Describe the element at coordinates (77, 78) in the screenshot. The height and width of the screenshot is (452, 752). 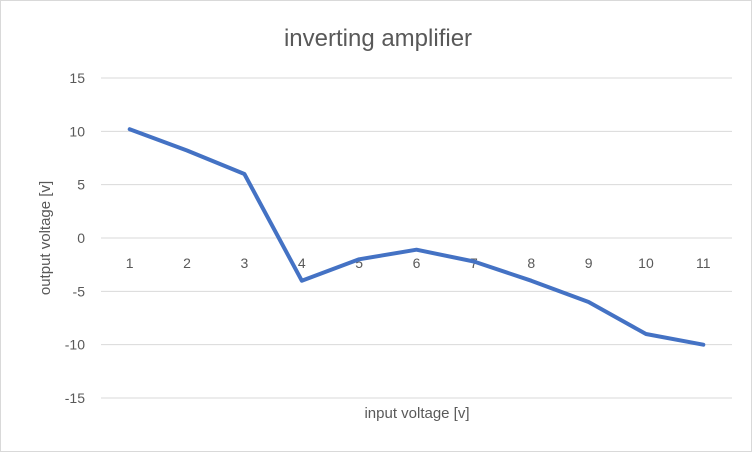
I see `y-tick-label: 15` at that location.